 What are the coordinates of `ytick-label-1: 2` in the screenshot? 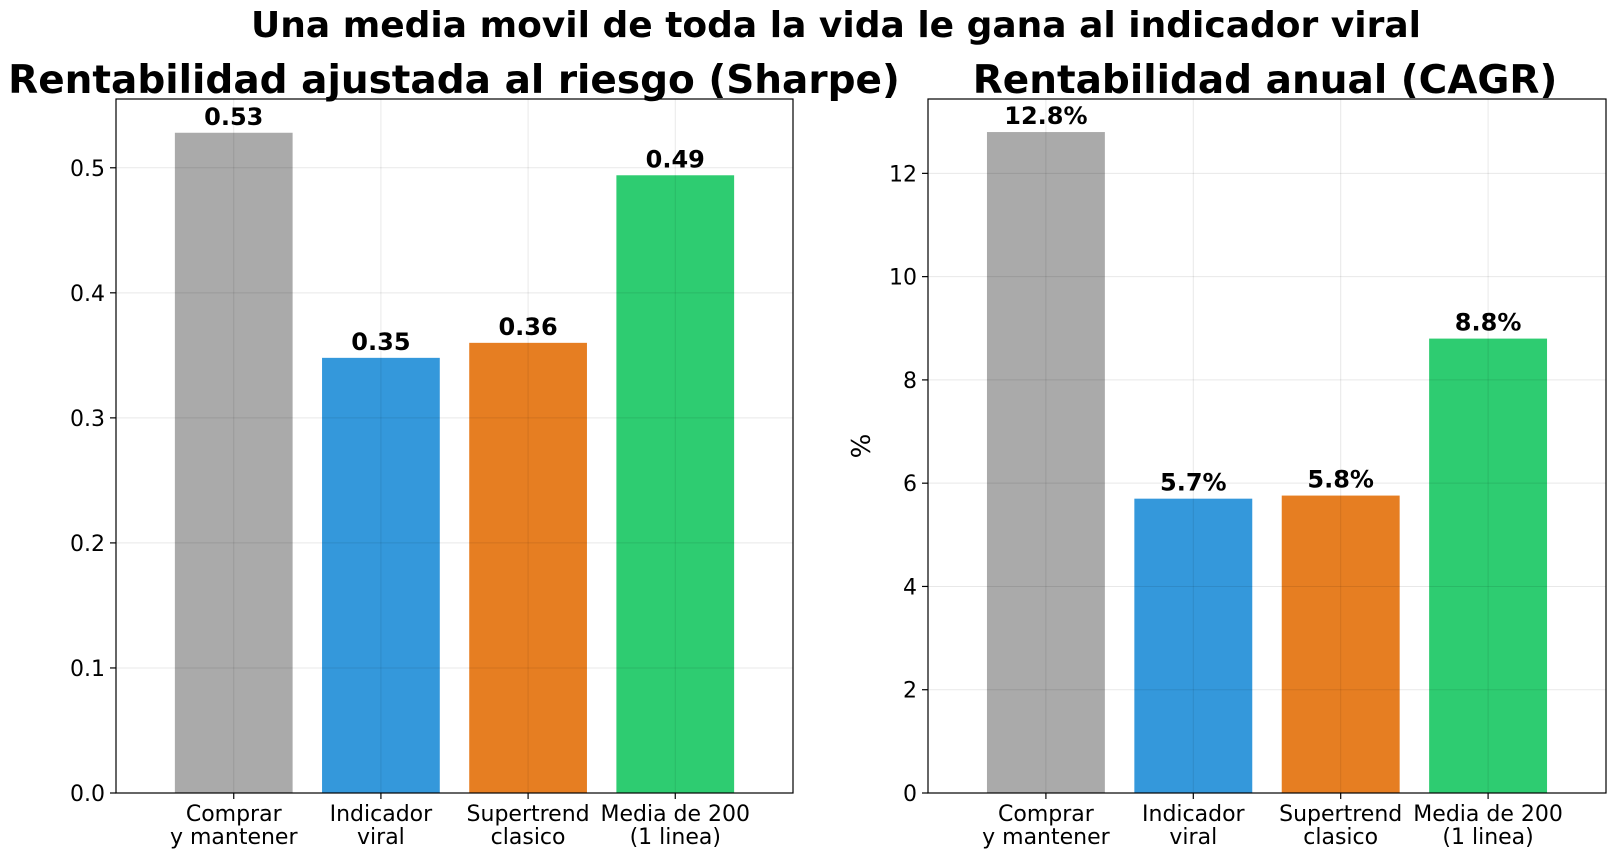 It's located at (910, 691).